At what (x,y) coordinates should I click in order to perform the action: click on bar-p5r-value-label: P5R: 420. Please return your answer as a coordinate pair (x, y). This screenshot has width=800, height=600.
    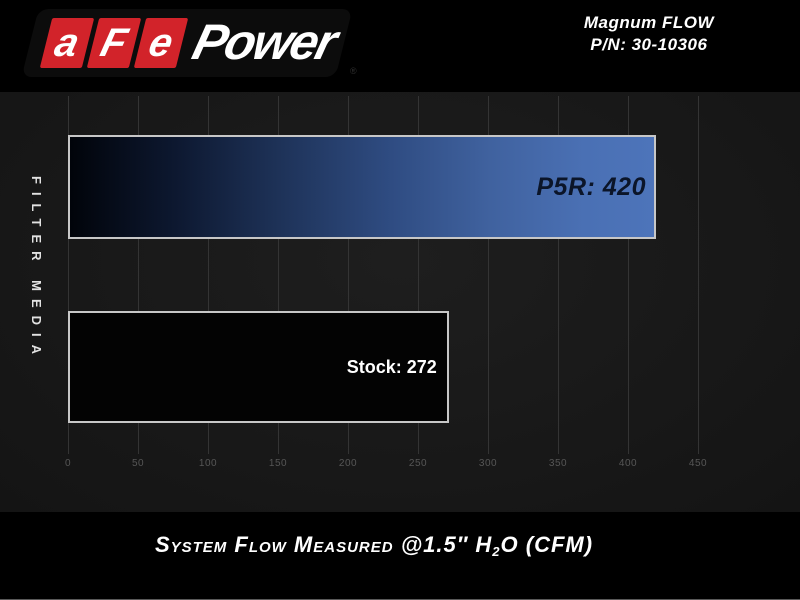
    Looking at the image, I should click on (591, 186).